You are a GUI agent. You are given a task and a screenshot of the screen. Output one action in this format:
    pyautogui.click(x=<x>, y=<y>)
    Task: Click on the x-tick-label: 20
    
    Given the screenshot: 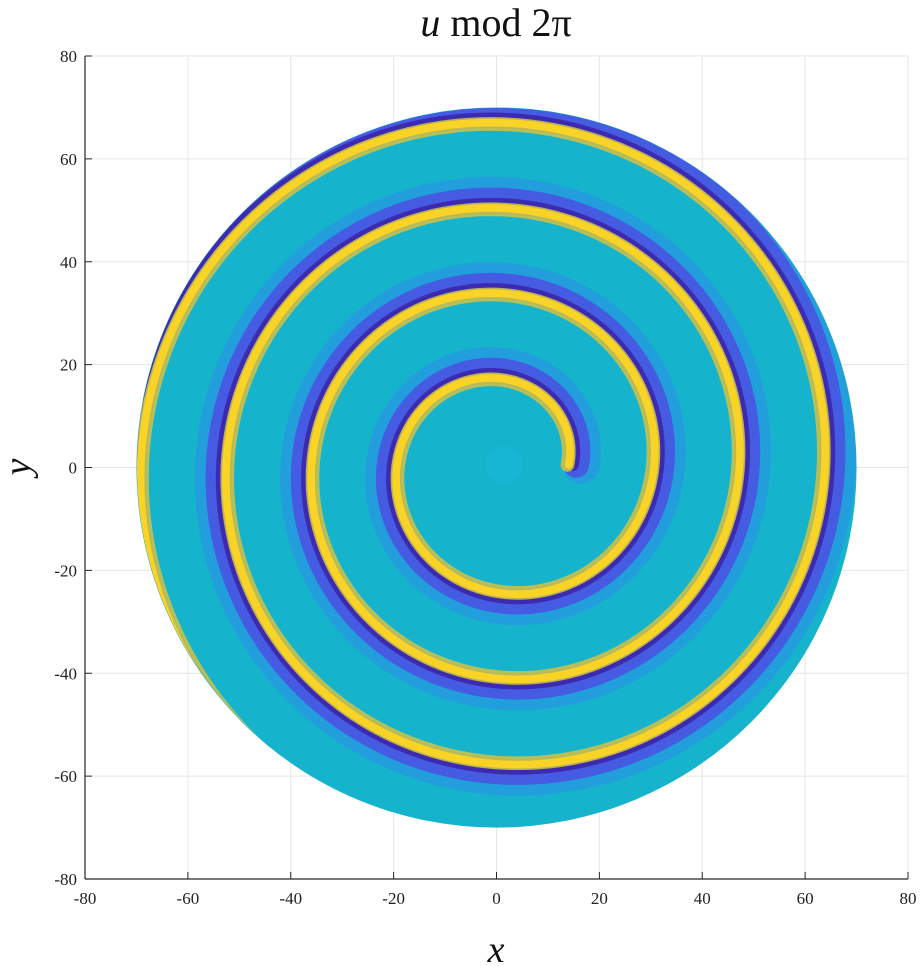 What is the action you would take?
    pyautogui.click(x=599, y=898)
    